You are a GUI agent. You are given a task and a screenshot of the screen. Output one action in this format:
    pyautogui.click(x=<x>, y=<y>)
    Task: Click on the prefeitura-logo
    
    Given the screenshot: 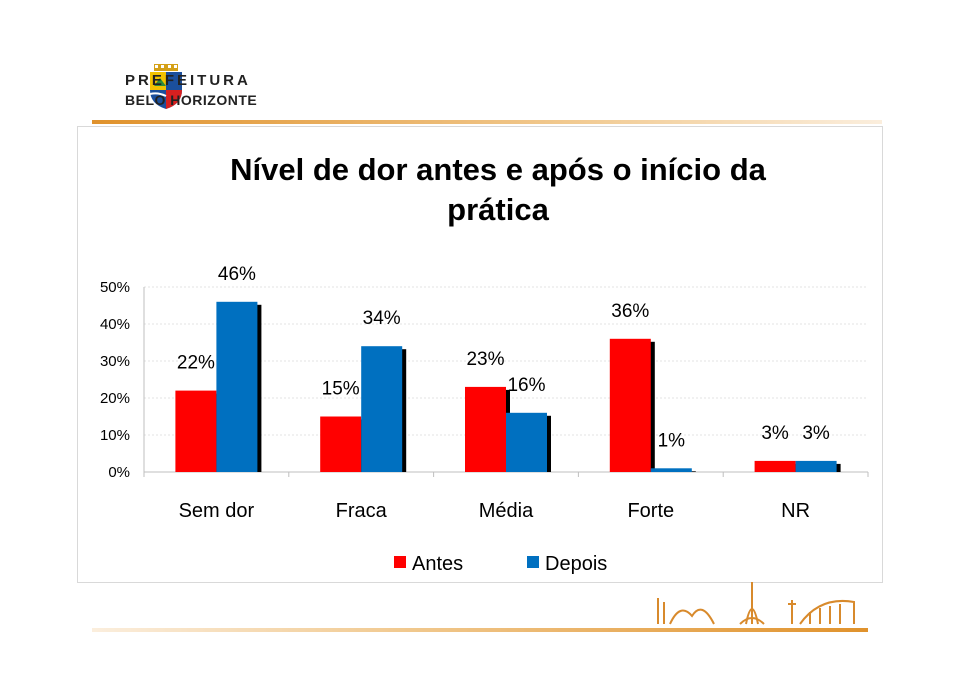 What is the action you would take?
    pyautogui.click(x=165, y=86)
    